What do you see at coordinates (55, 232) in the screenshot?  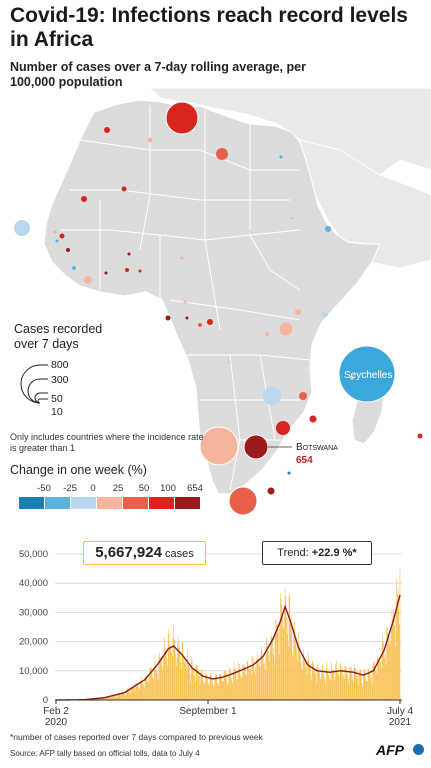 I see `marker-gambia` at bounding box center [55, 232].